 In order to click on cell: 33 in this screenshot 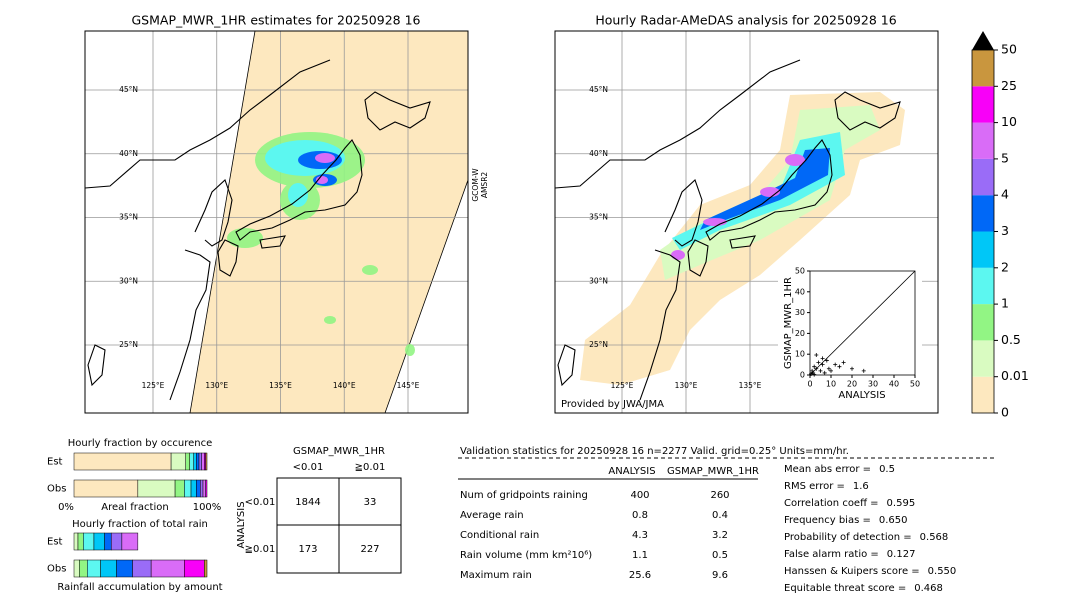, I will do `click(370, 502)`.